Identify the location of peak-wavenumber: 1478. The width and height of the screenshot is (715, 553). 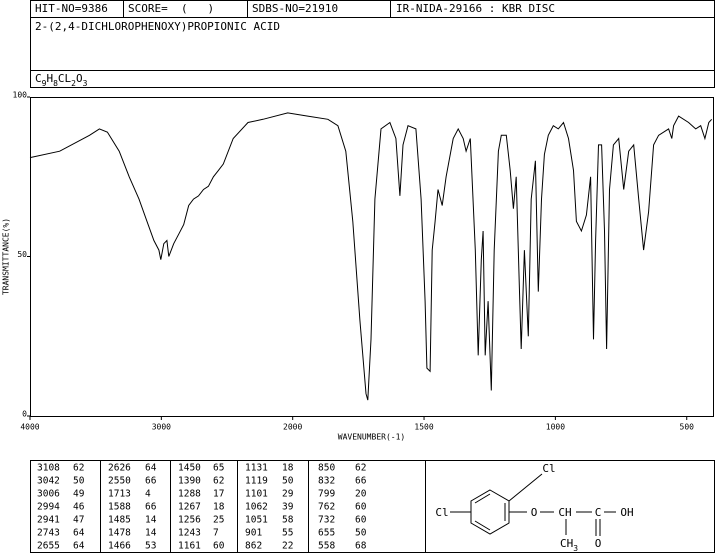
(119, 533).